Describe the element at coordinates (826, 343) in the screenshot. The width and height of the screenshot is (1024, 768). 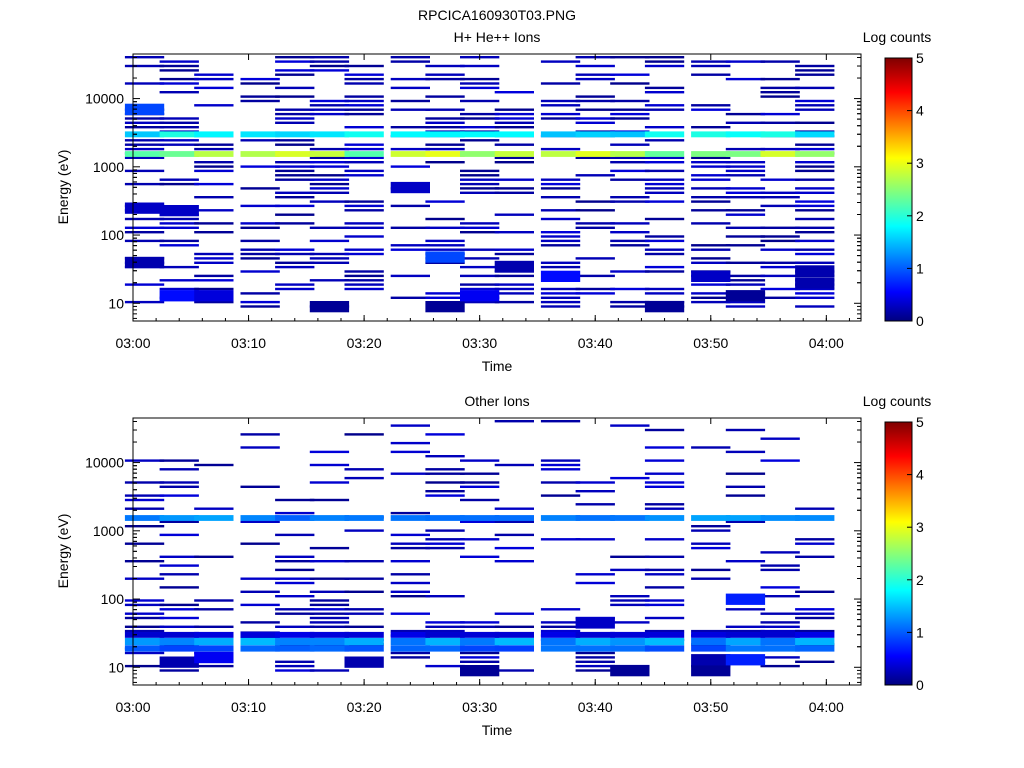
I see `x-tick-label: 04:00` at that location.